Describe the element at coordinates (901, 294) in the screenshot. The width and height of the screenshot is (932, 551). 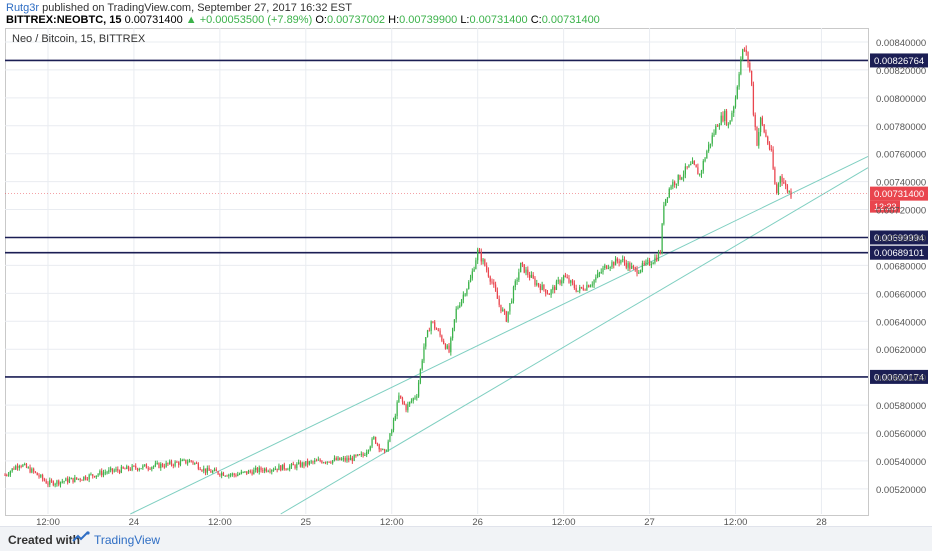
I see `y-tick-label: 0.00660000` at that location.